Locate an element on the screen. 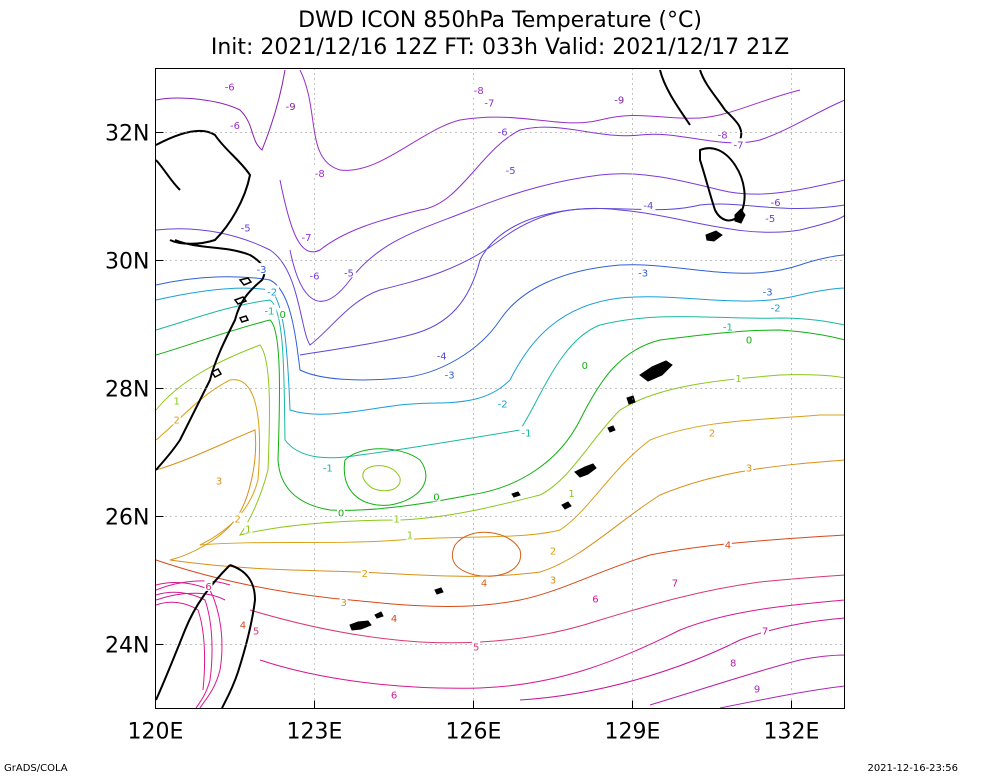 This screenshot has height=779, width=1000. lon-tick-label: 129E is located at coordinates (633, 732).